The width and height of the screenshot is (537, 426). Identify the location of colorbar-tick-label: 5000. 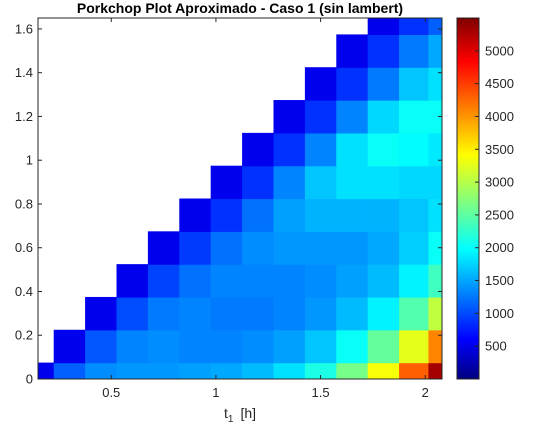
(499, 50).